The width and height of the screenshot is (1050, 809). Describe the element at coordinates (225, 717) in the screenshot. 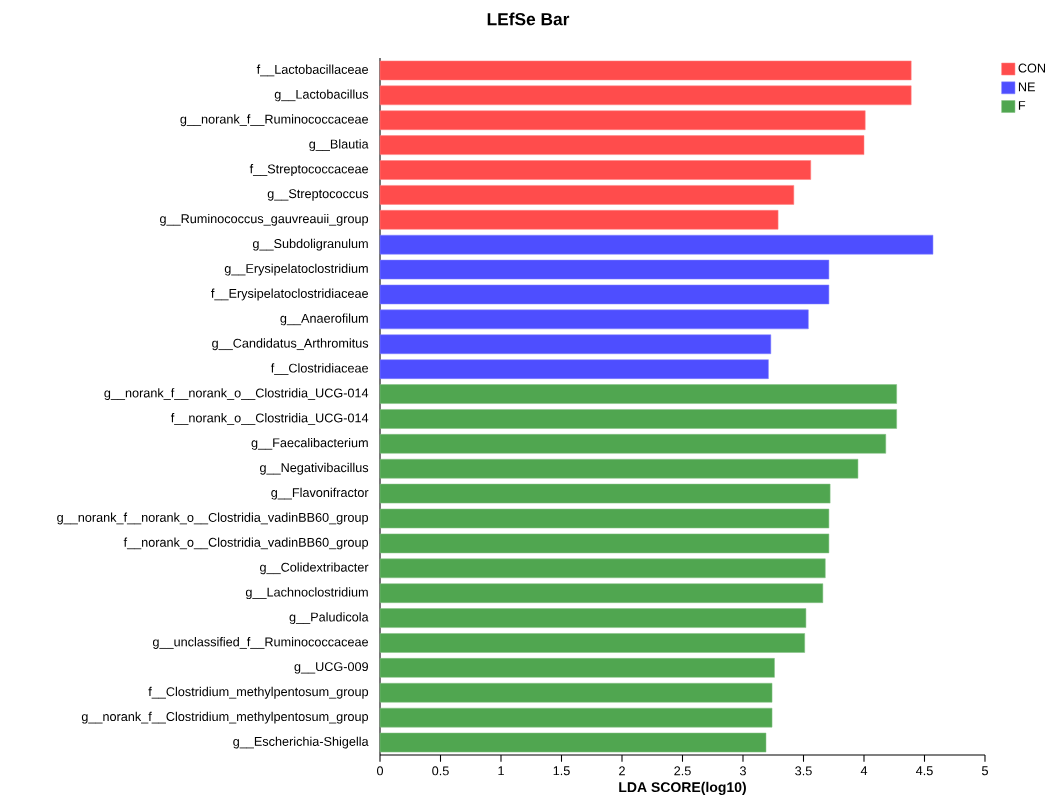

I see `y-tick-label: g__norank_f__Clostridium_methylpentosum_group` at that location.